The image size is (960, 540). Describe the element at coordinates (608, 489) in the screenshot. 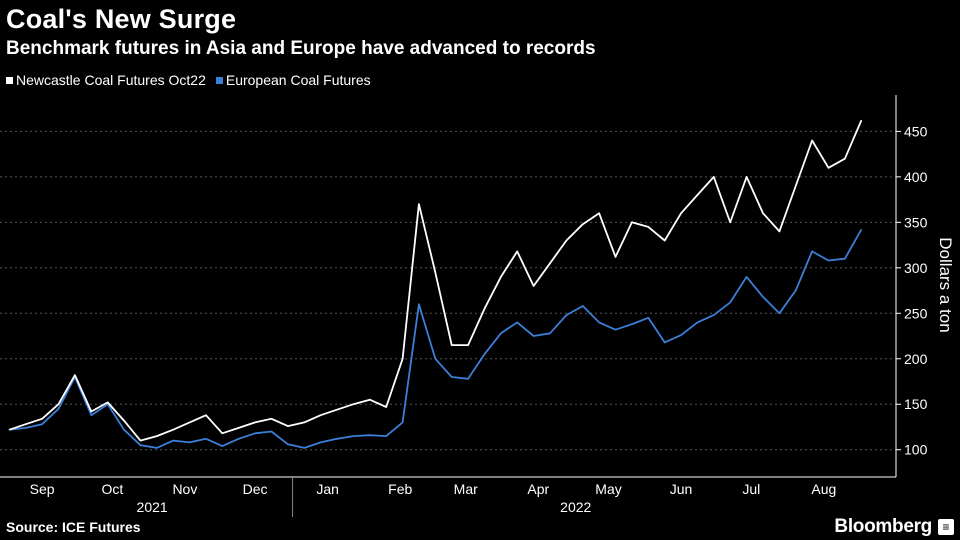

I see `x-tick-label: May` at that location.